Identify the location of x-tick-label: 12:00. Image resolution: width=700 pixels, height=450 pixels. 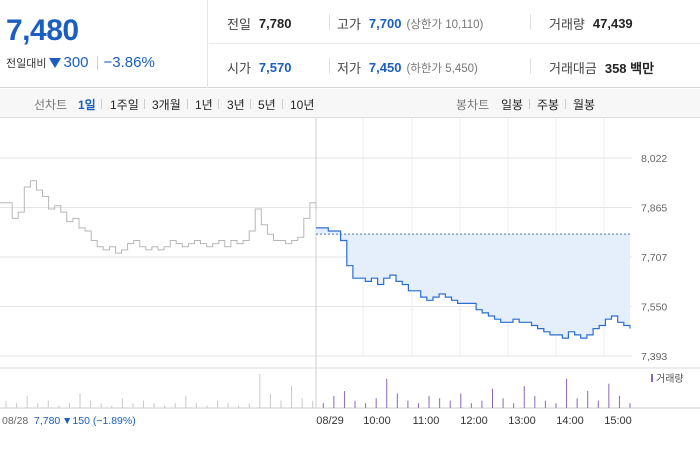
(474, 421).